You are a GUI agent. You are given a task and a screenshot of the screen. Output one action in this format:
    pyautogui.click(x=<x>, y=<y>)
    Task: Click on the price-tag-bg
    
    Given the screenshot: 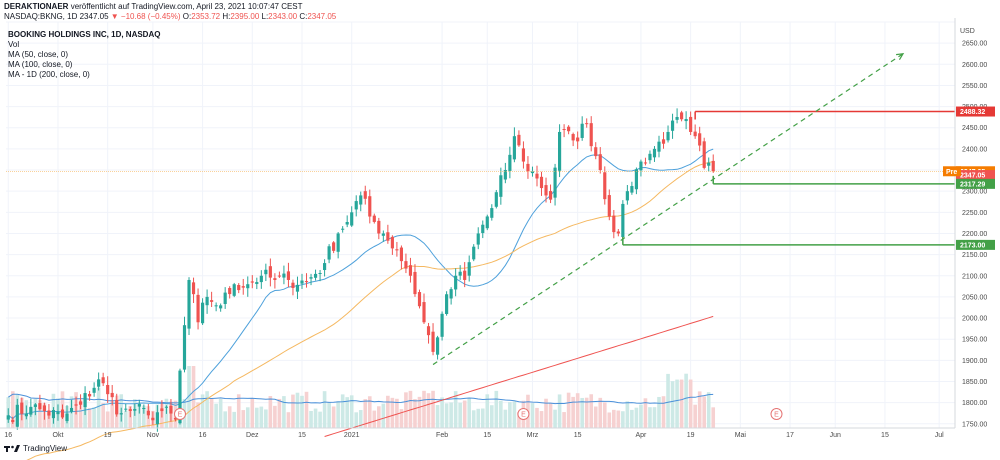 What is the action you would take?
    pyautogui.click(x=975, y=183)
    